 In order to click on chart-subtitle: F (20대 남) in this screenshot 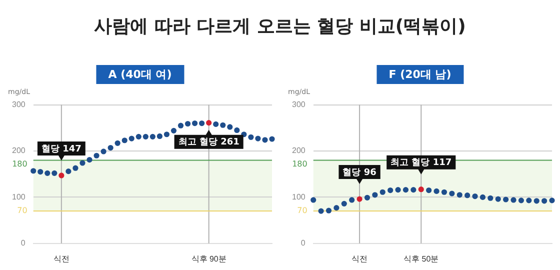, I will do `click(420, 74)`.